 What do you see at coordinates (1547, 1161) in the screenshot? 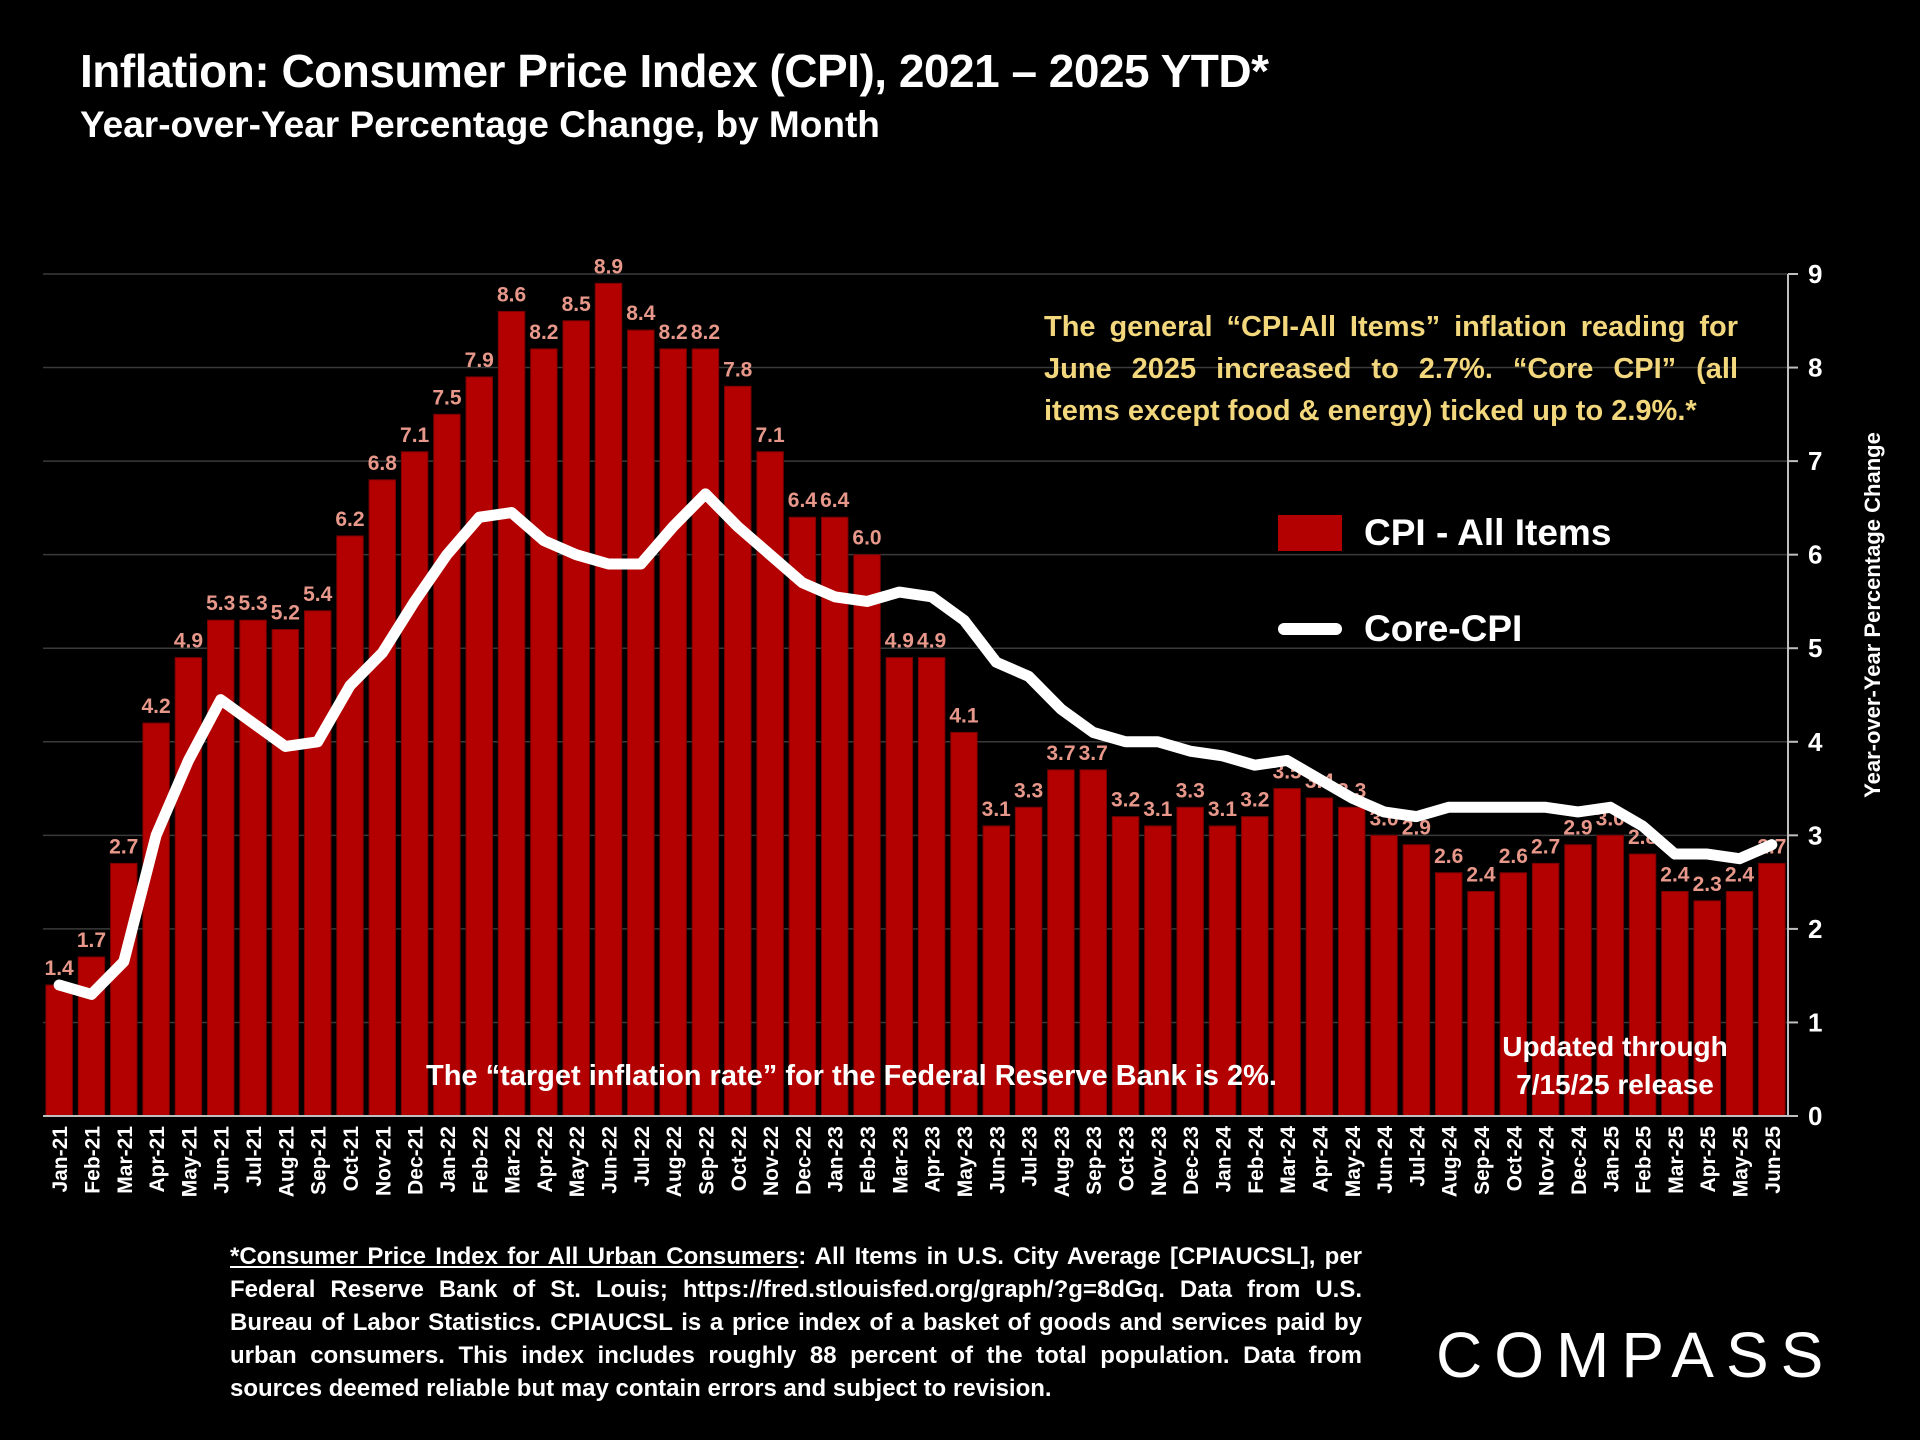
I see `x-tick-label: Nov-24` at bounding box center [1547, 1161].